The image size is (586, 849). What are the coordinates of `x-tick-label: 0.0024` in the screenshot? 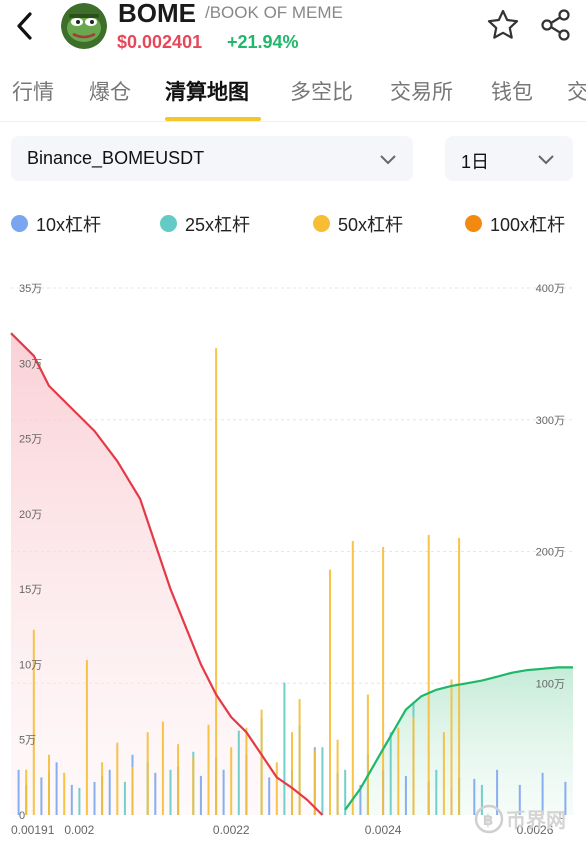 It's located at (383, 830).